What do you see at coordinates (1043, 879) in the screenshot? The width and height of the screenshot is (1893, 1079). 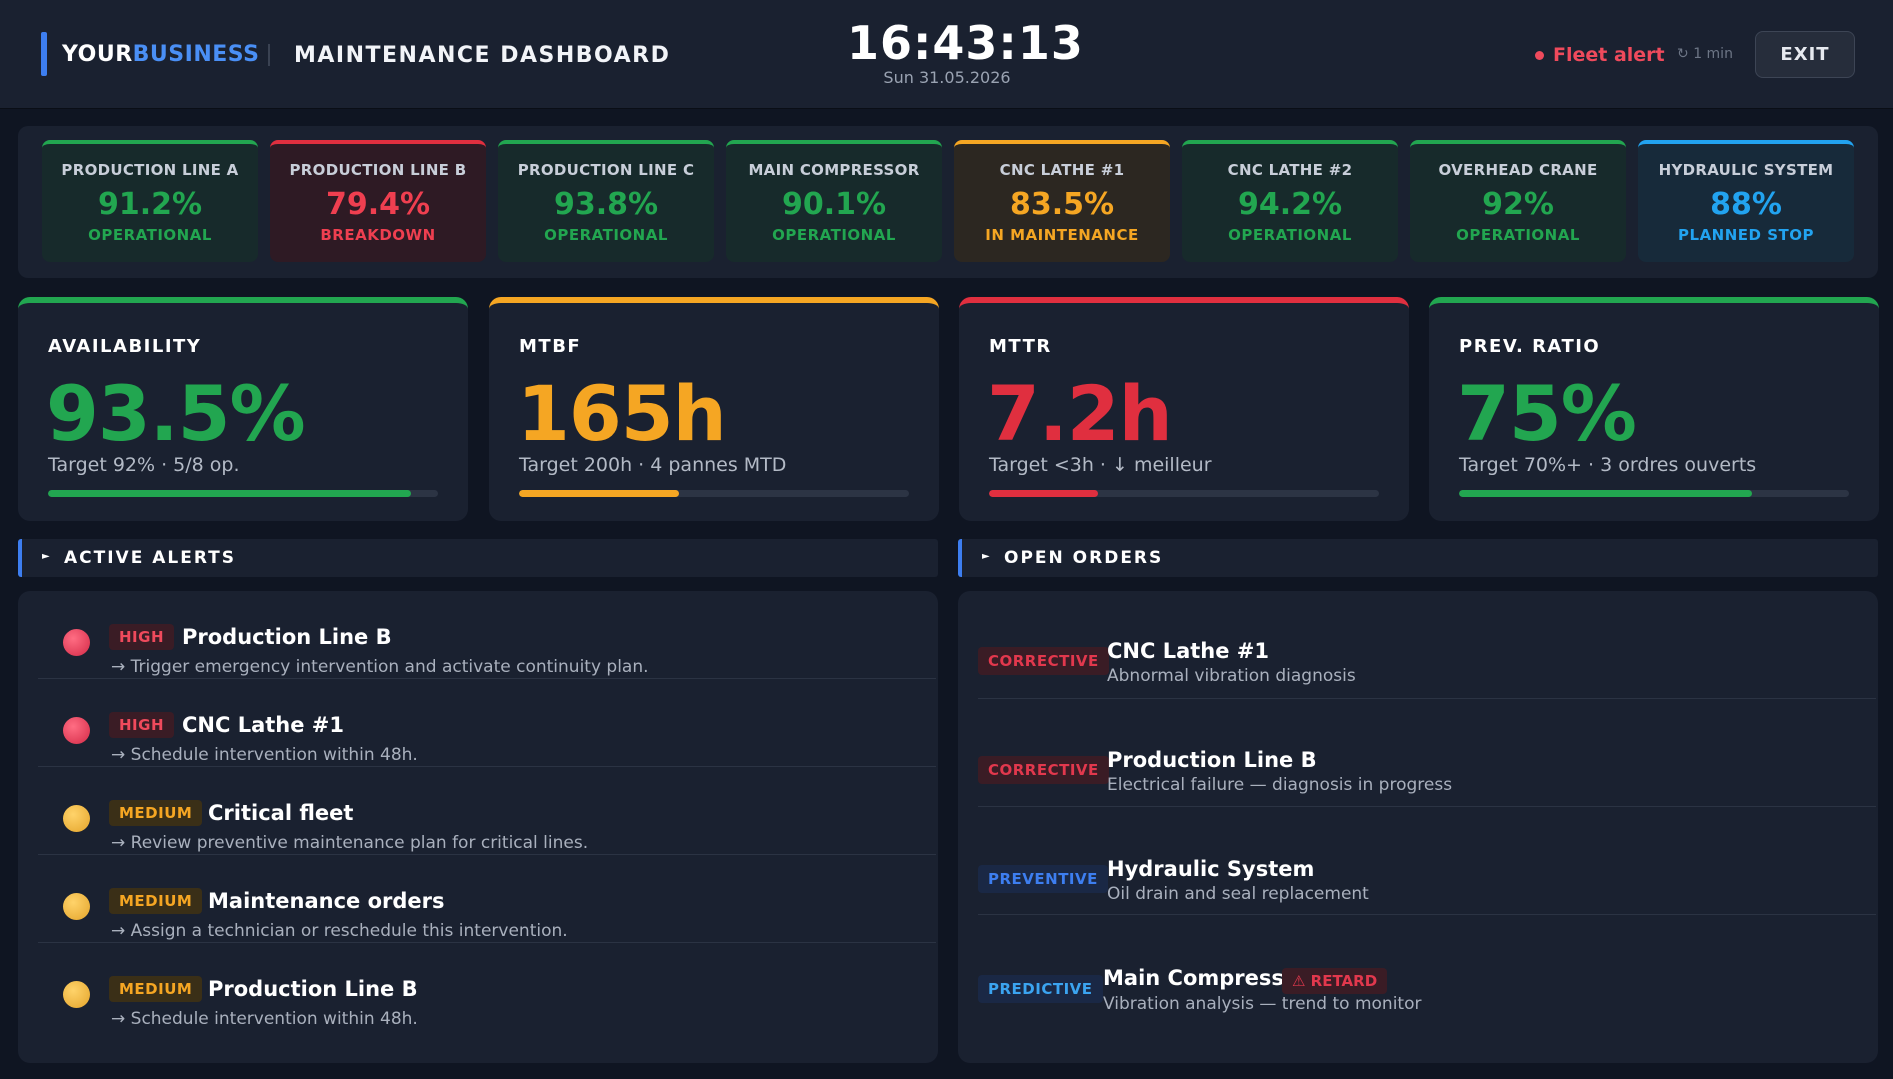 I see `order-type-badge: PREVENTIVE` at bounding box center [1043, 879].